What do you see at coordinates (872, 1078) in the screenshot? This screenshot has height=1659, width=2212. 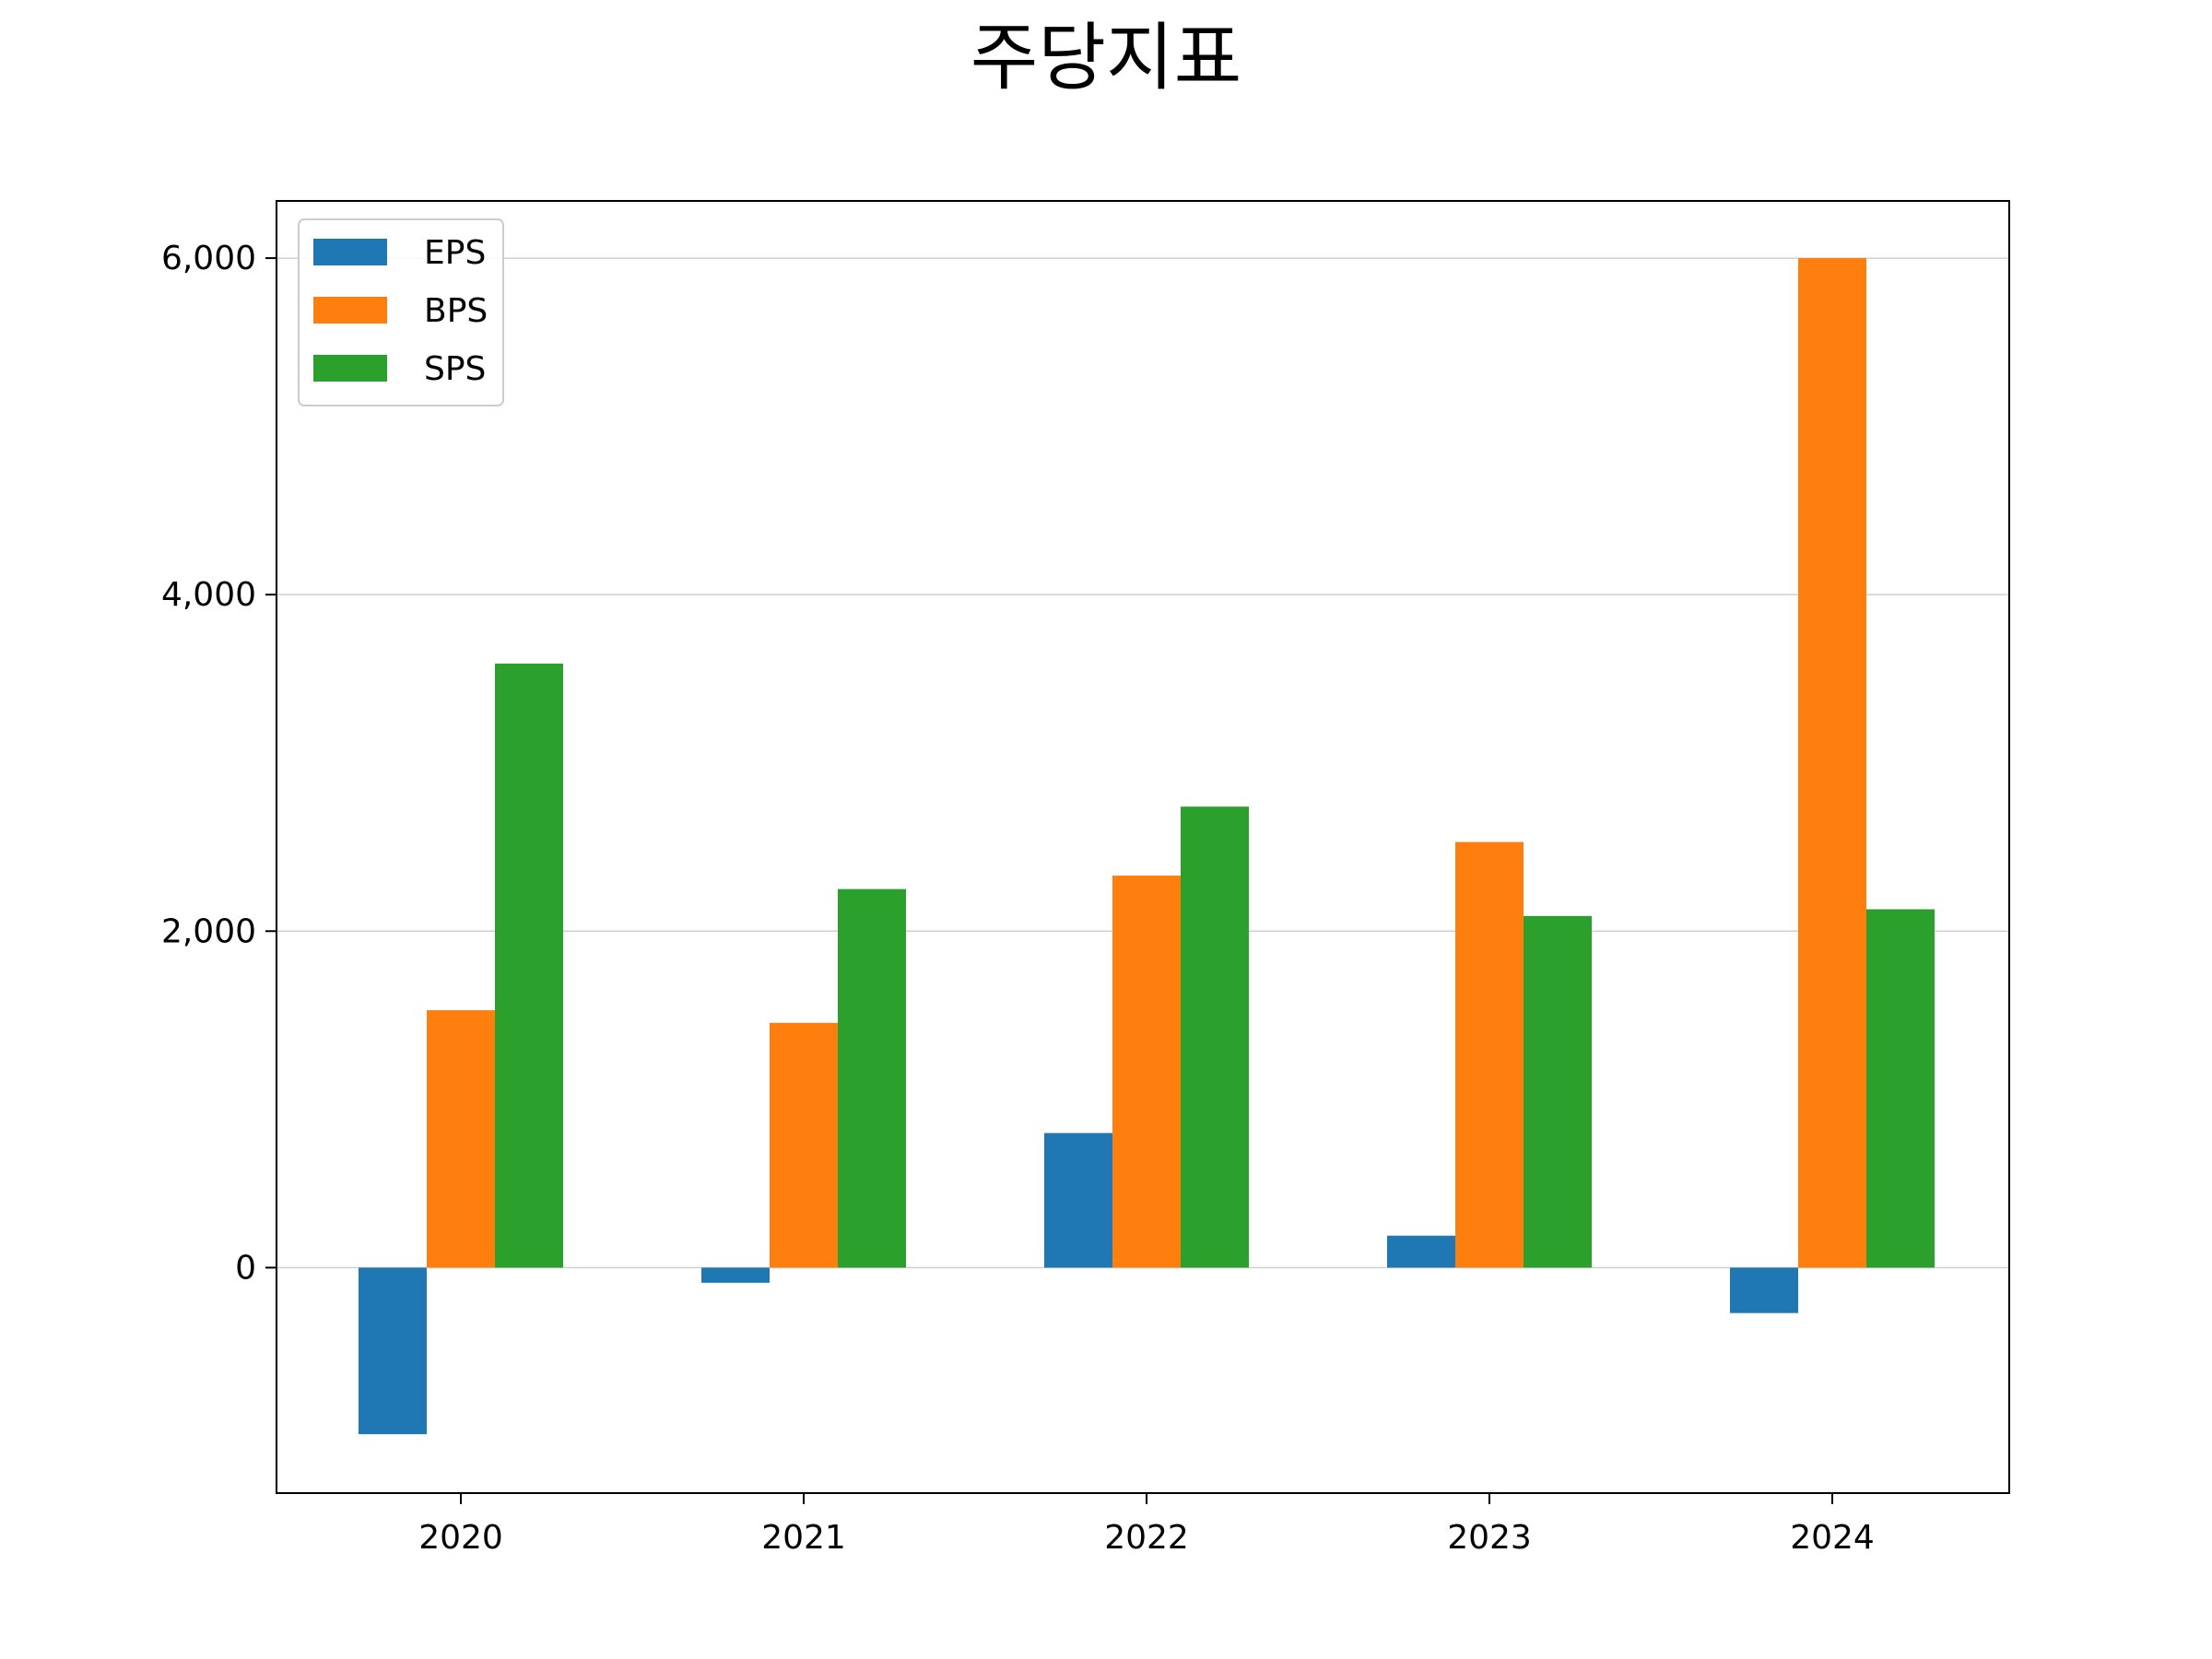 I see `bar-sps-2021` at bounding box center [872, 1078].